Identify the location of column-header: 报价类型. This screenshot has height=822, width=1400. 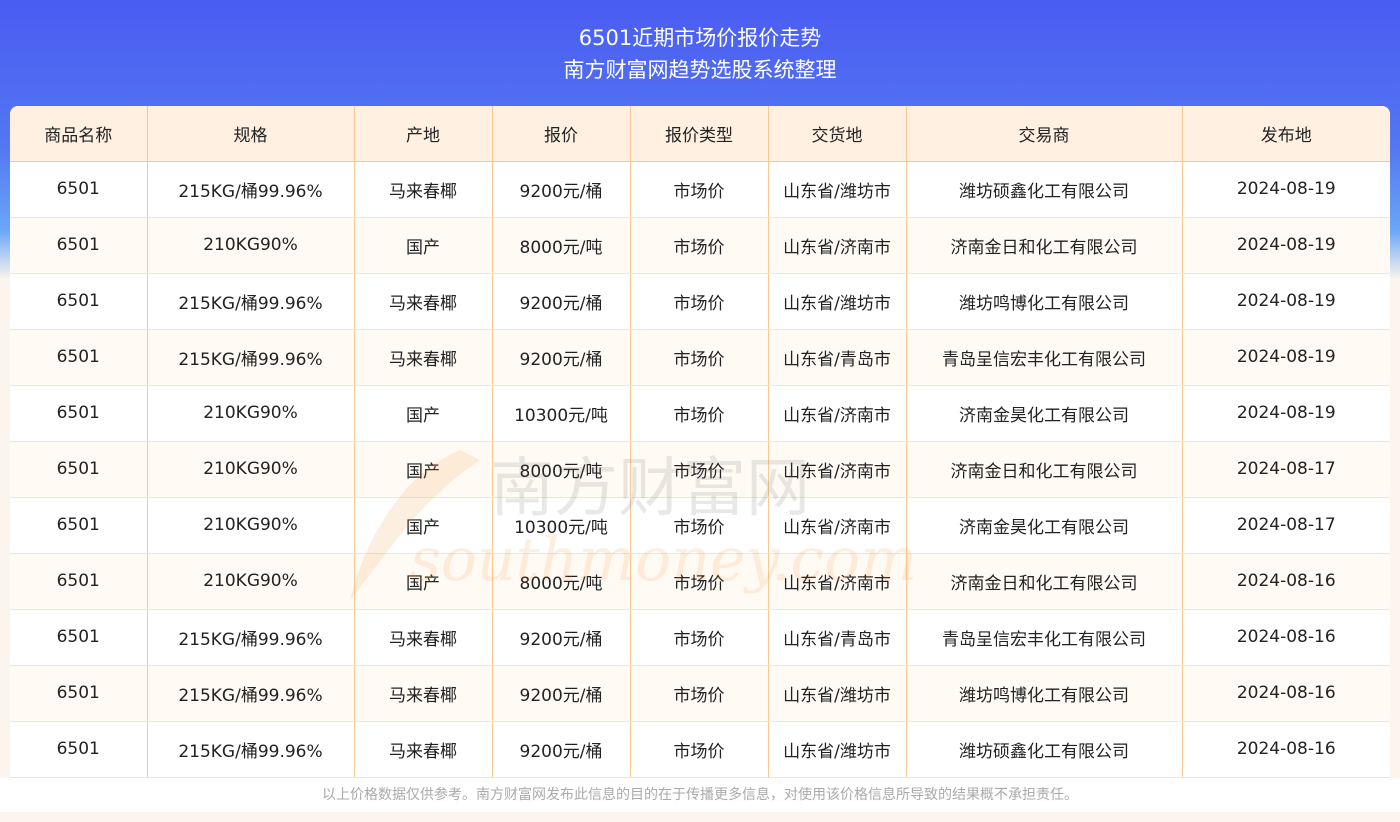
(699, 134).